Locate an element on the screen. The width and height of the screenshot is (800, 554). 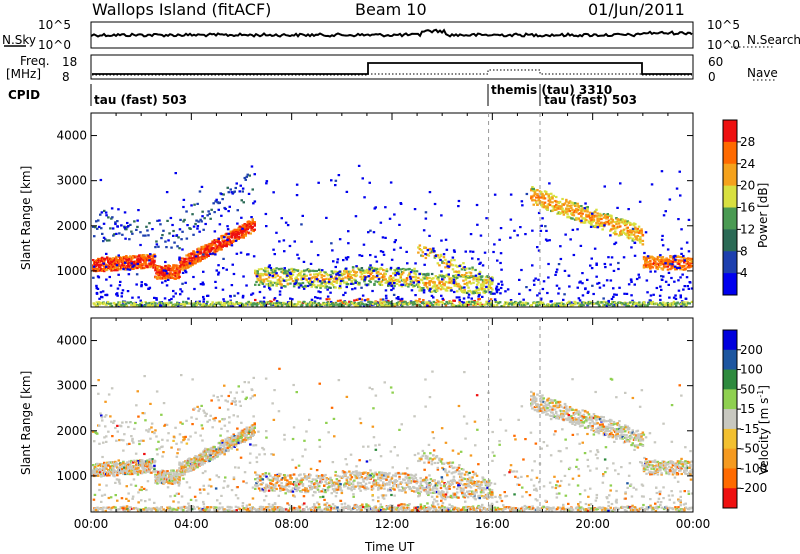
y-tick-label: 3000 is located at coordinates (71, 181).